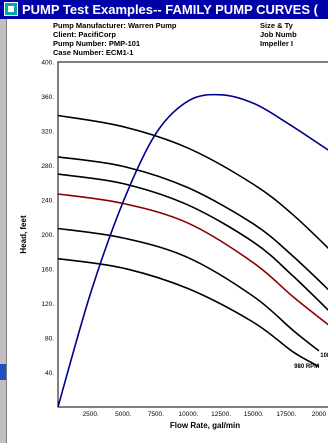  Describe the element at coordinates (278, 34) in the screenshot. I see `header-job-number: Job Numb` at that location.